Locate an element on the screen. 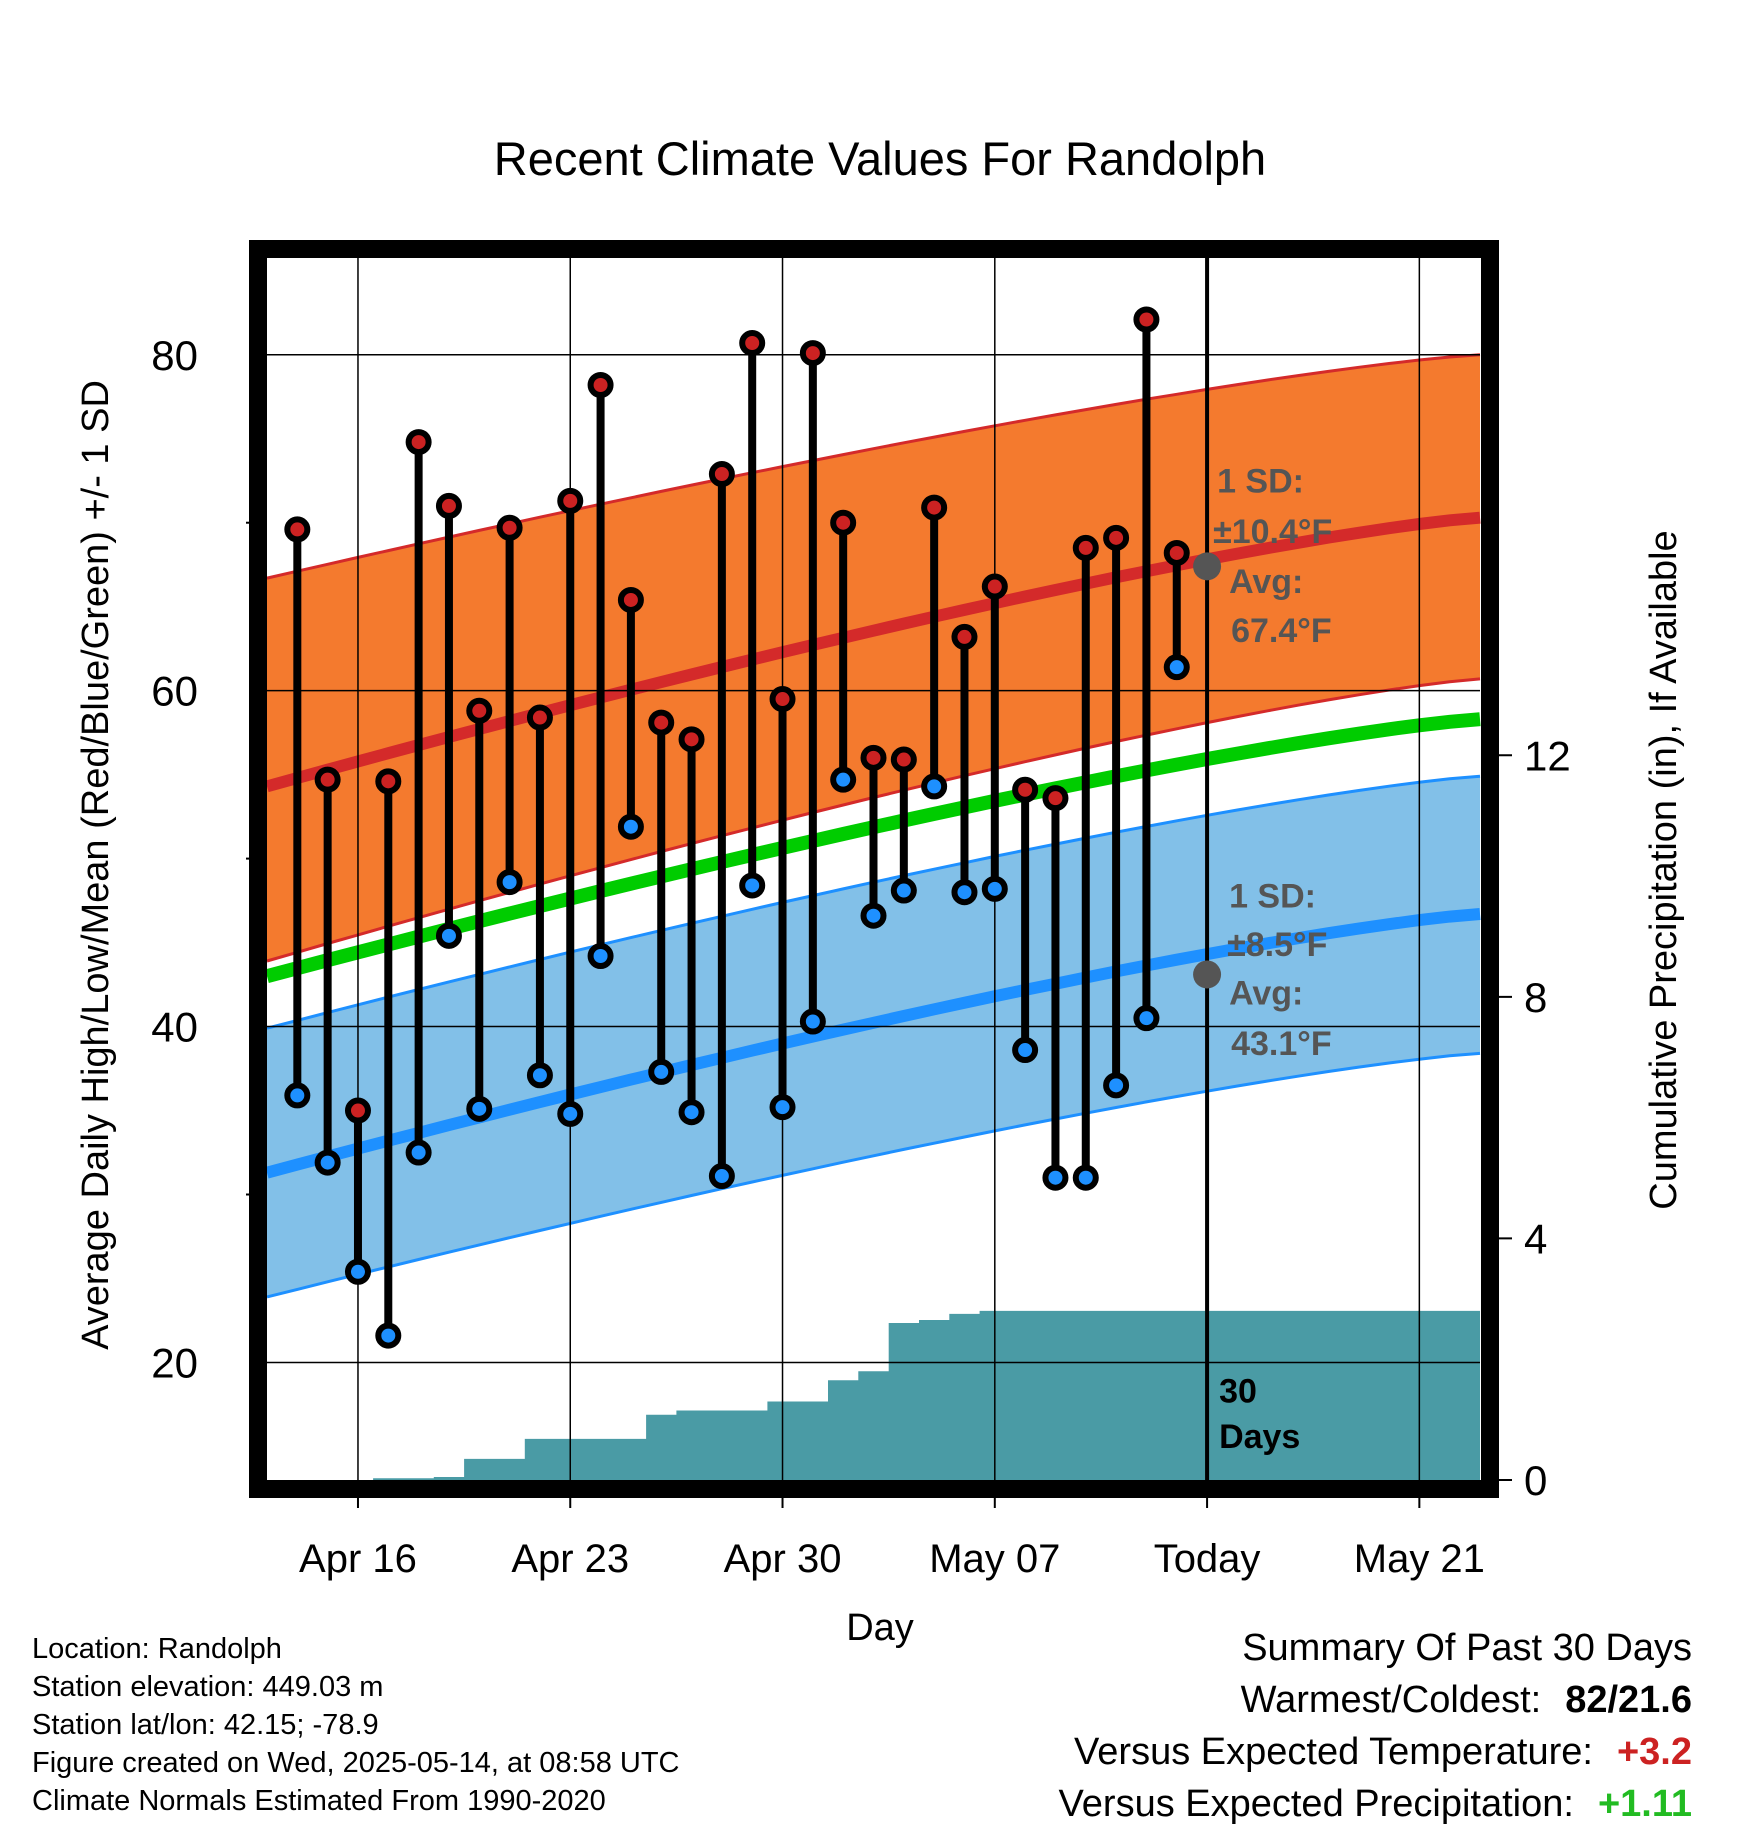  x-axis-label: Day is located at coordinates (880, 1628).